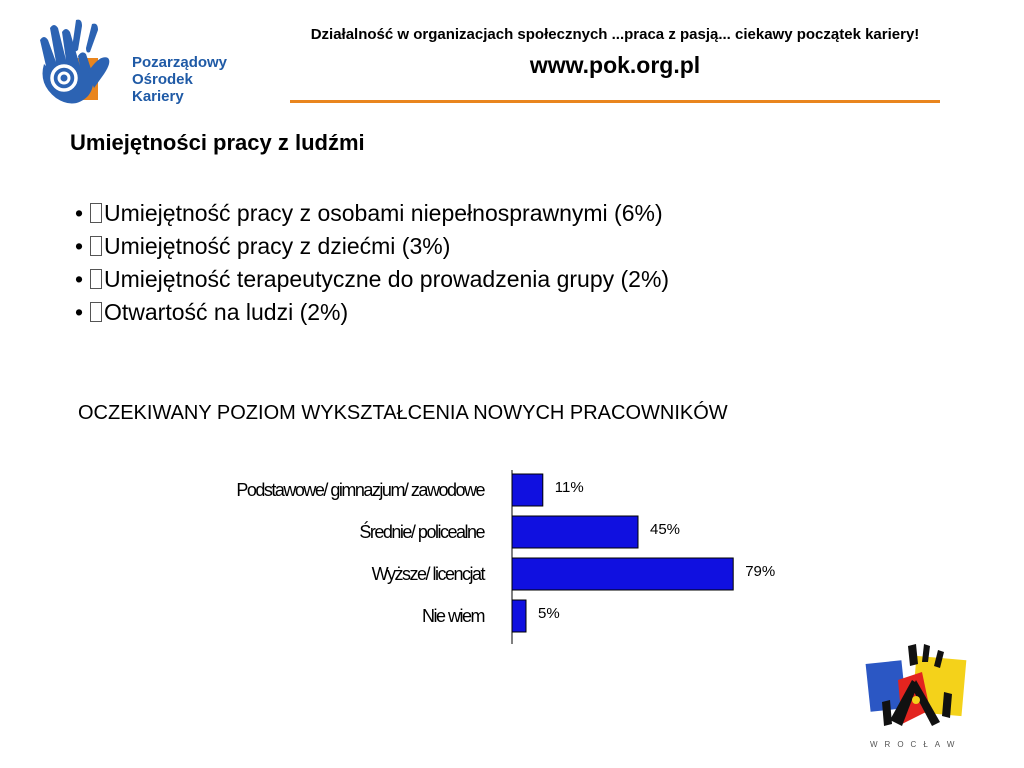 This screenshot has width=1024, height=768. I want to click on category-label: Podstawowe/ gimnazjum/ zawodowe, so click(360, 490).